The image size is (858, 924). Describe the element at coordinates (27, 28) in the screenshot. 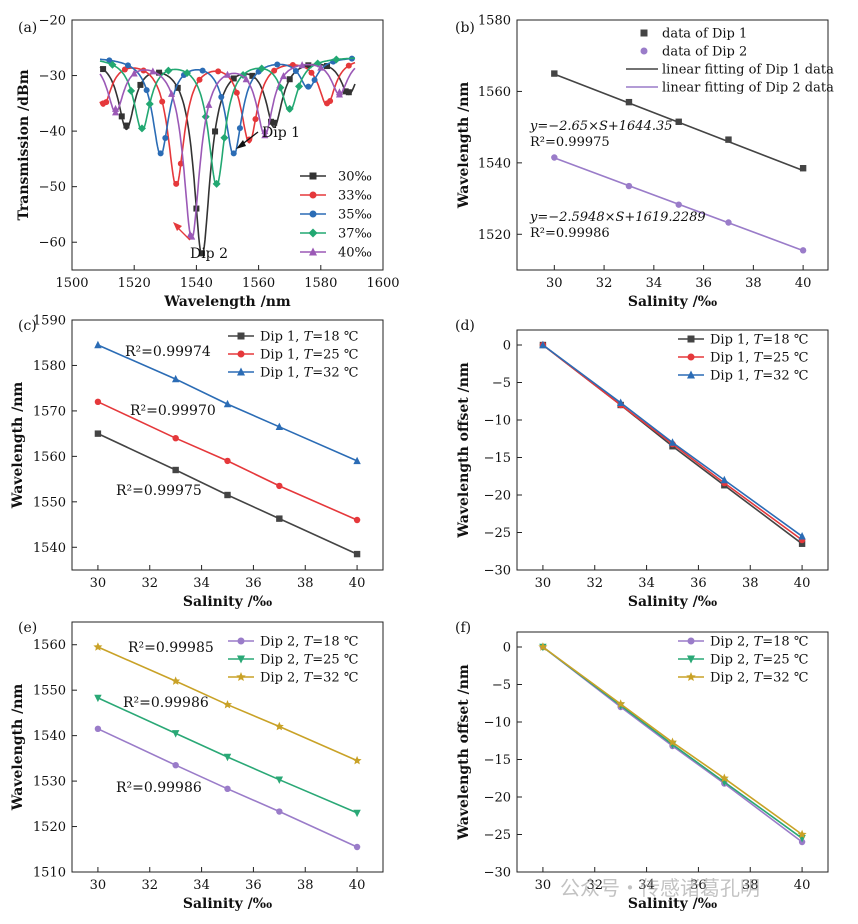

I see `panel-label: (a)` at that location.